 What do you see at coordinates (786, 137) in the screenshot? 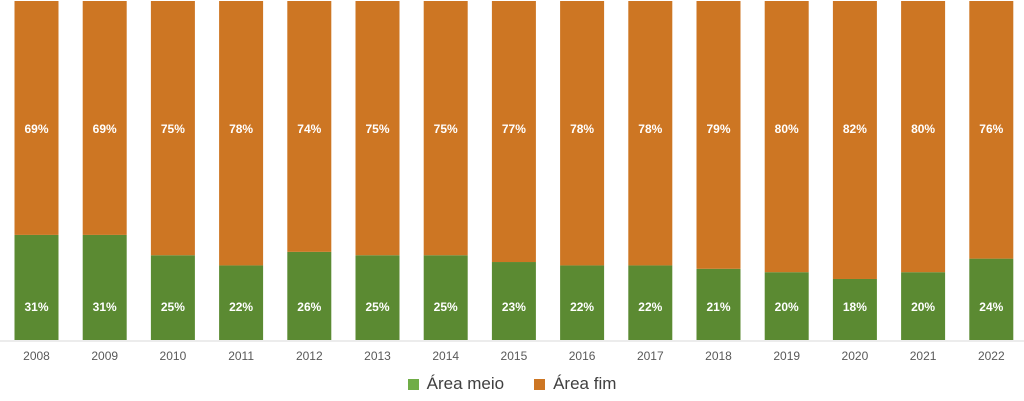
I see `bar-segment-area-fim-2019` at bounding box center [786, 137].